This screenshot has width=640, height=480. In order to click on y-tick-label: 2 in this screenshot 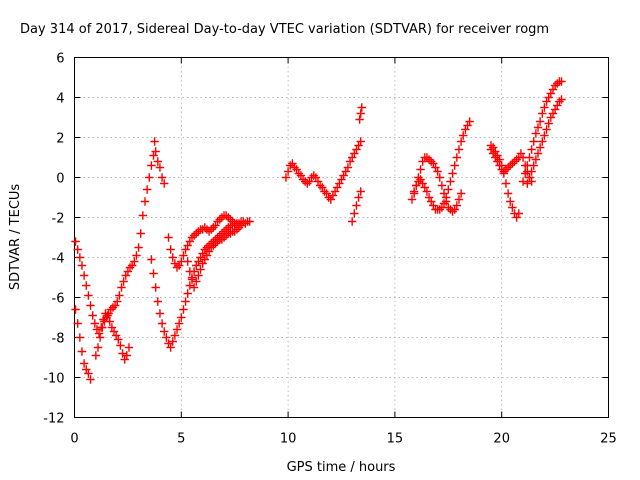, I will do `click(60, 139)`.